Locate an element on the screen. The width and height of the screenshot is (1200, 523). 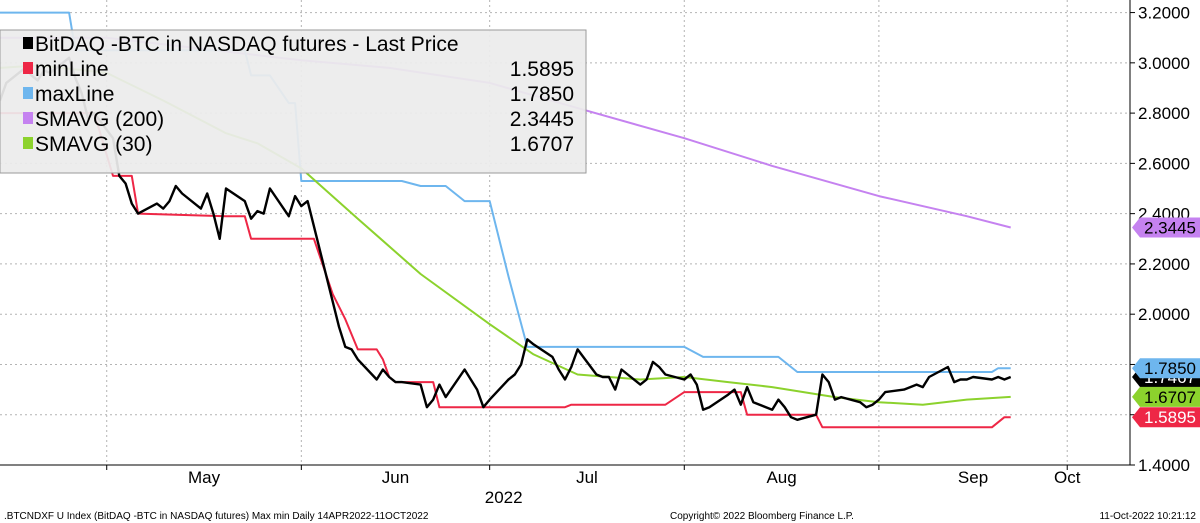
legend-value: 1.7850 is located at coordinates (542, 94).